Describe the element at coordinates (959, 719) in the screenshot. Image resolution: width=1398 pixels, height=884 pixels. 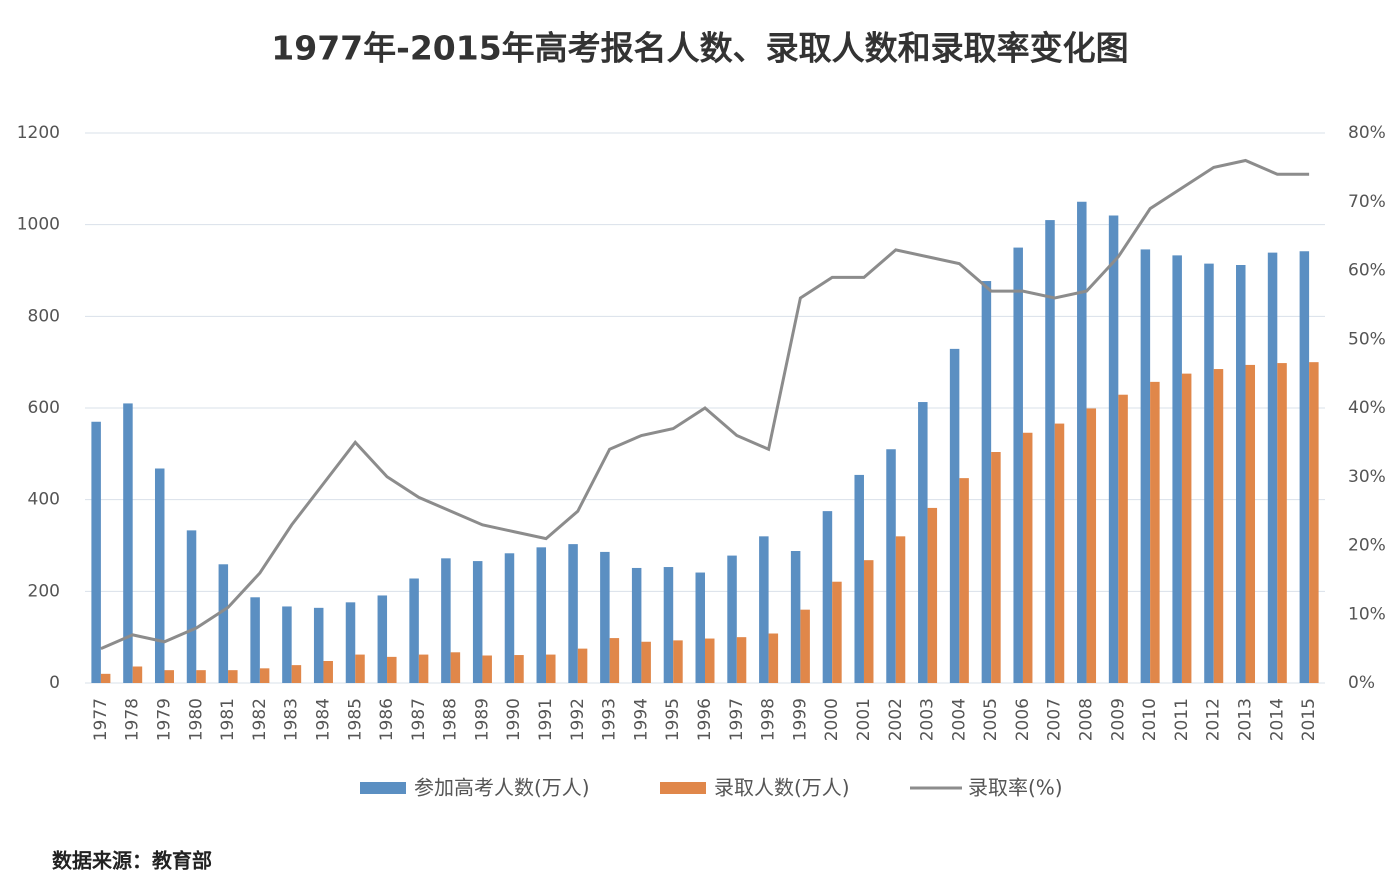
I see `x-tick-label: 2004` at that location.